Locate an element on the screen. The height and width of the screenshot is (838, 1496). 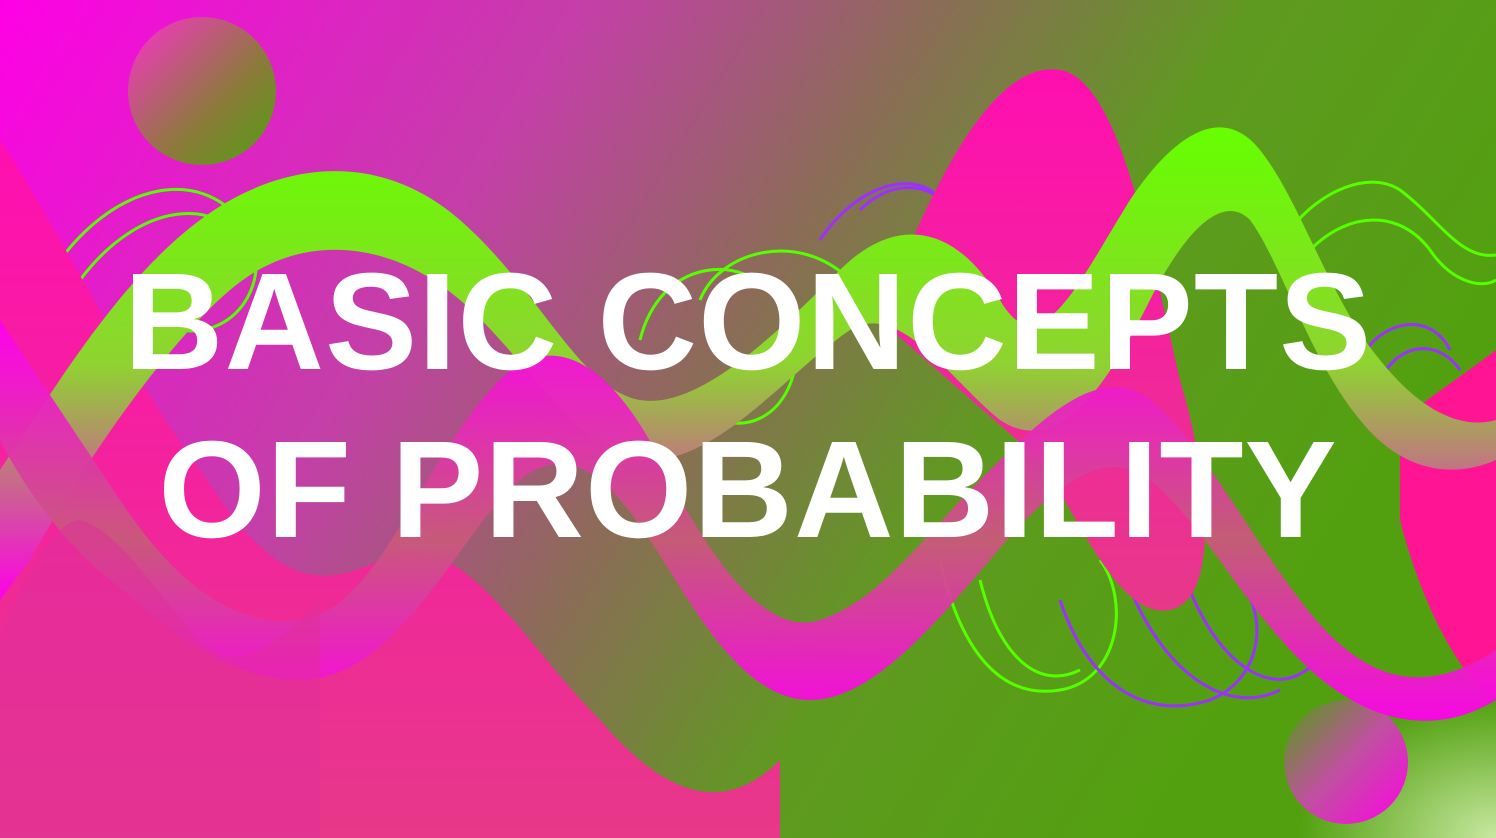
decor-circle-bottom-right is located at coordinates (1346, 762).